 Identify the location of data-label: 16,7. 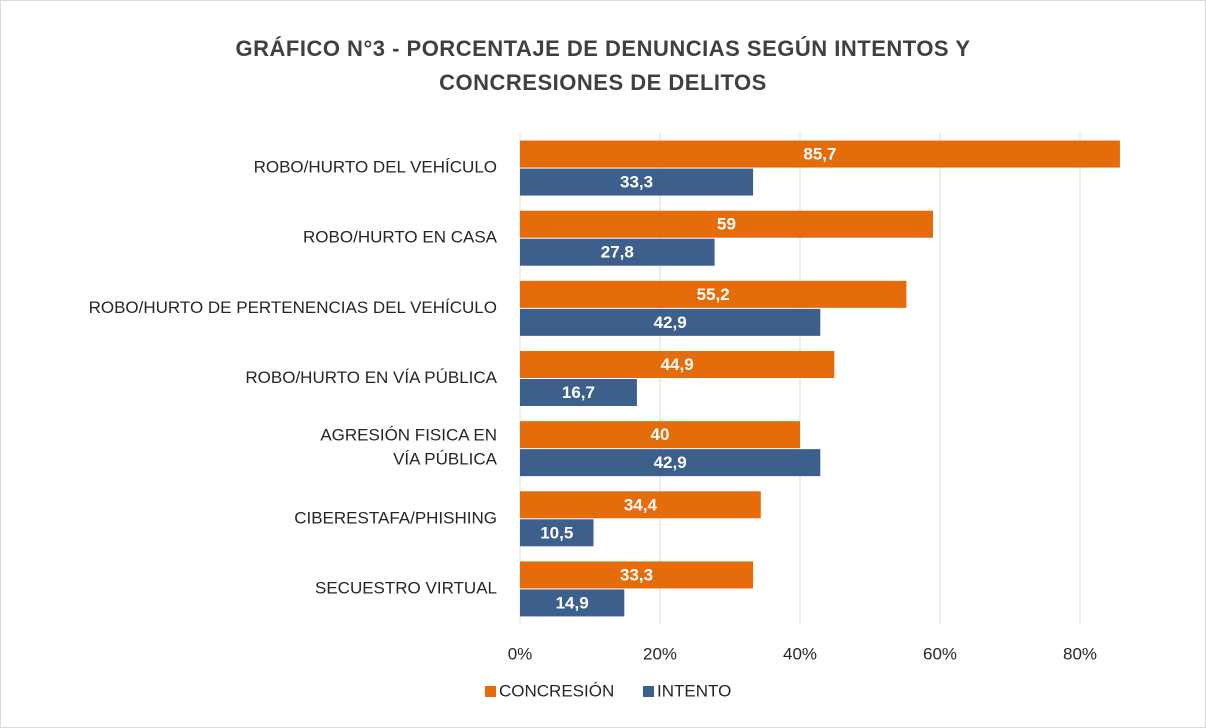
(578, 392).